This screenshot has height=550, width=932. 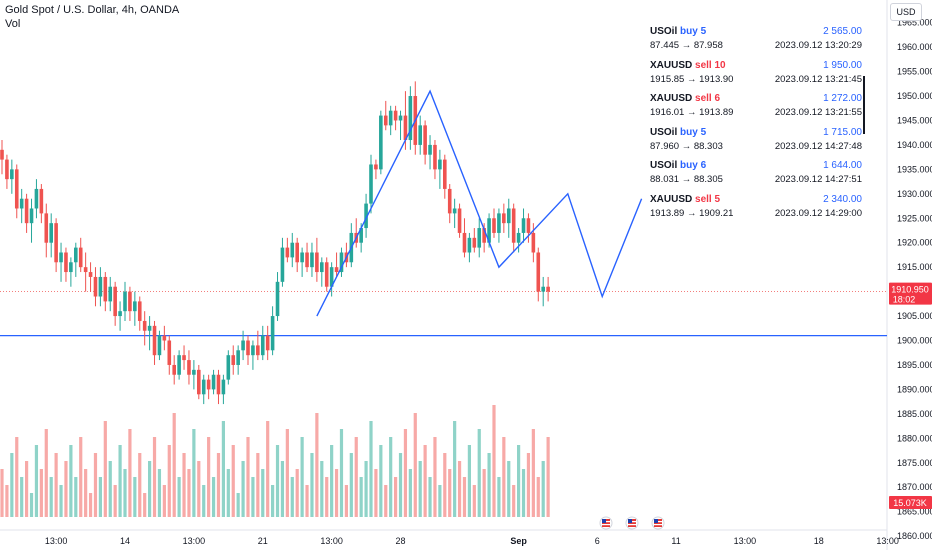 What do you see at coordinates (686, 146) in the screenshot?
I see `trade-prices: 87.960 → 88.303` at bounding box center [686, 146].